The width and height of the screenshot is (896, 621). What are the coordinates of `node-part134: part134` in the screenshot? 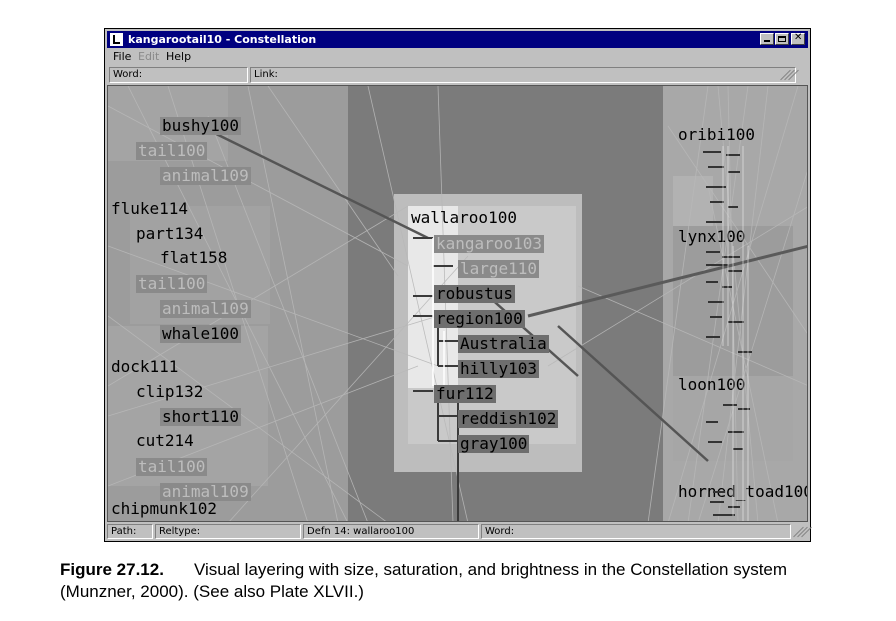 It's located at (170, 233).